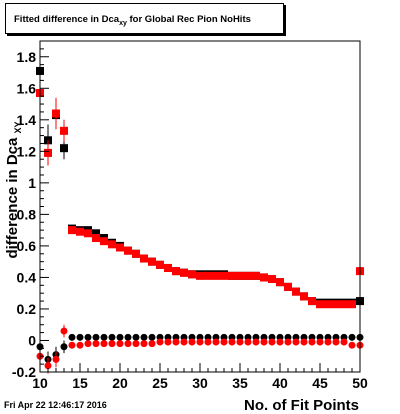 This screenshot has width=400, height=414. Describe the element at coordinates (27, 277) in the screenshot. I see `y-tick-label: 0.4` at that location.